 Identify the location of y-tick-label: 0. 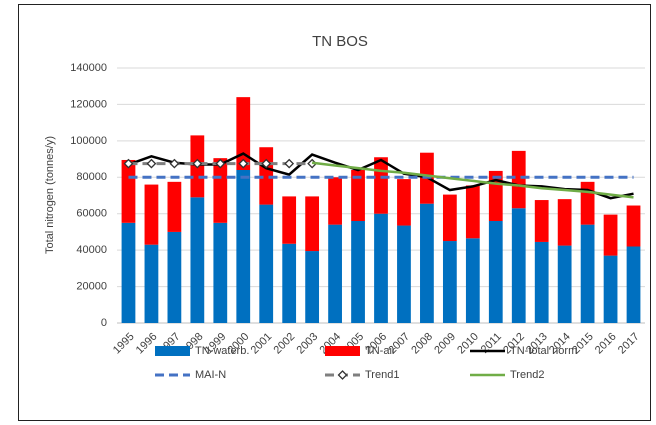
(104, 323).